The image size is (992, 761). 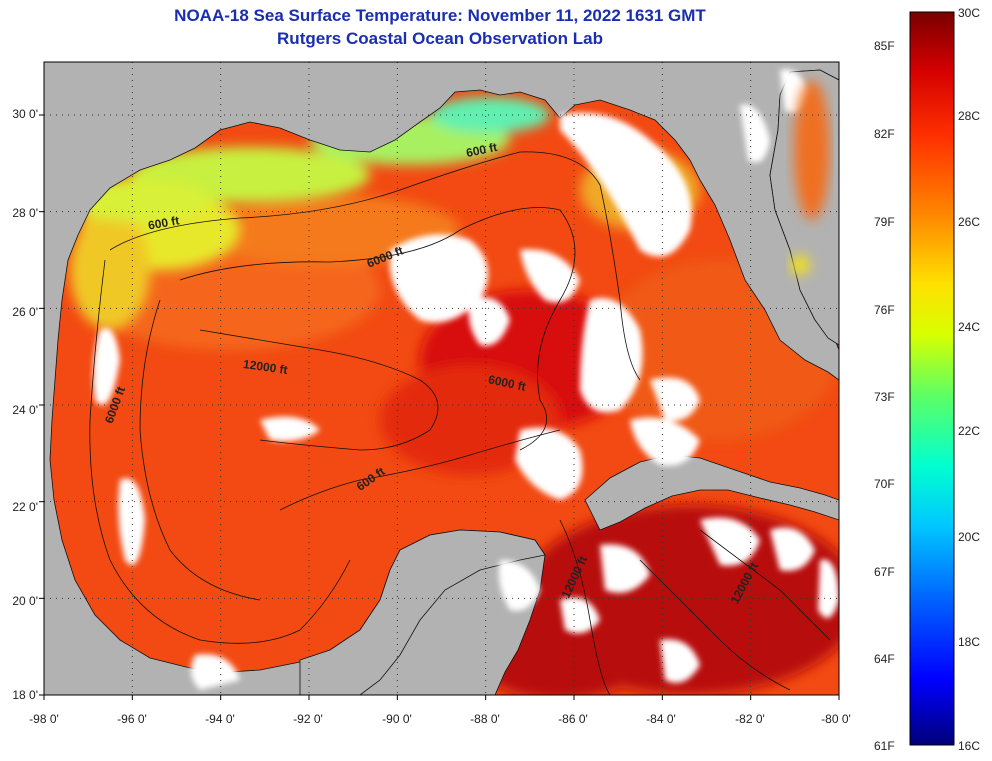 What do you see at coordinates (308, 719) in the screenshot?
I see `lon-label: -92 0'` at bounding box center [308, 719].